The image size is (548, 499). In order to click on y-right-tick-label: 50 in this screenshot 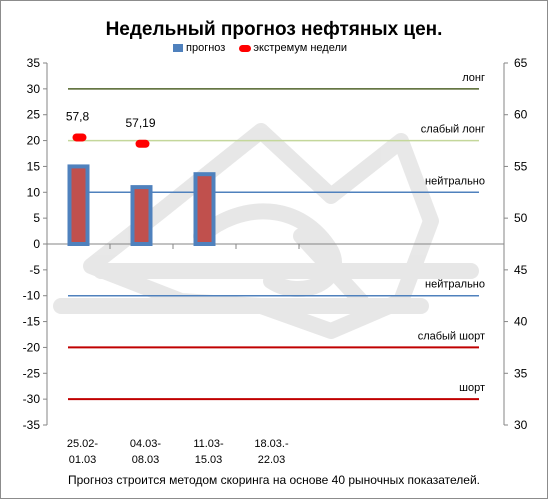, I will do `click(521, 218)`.